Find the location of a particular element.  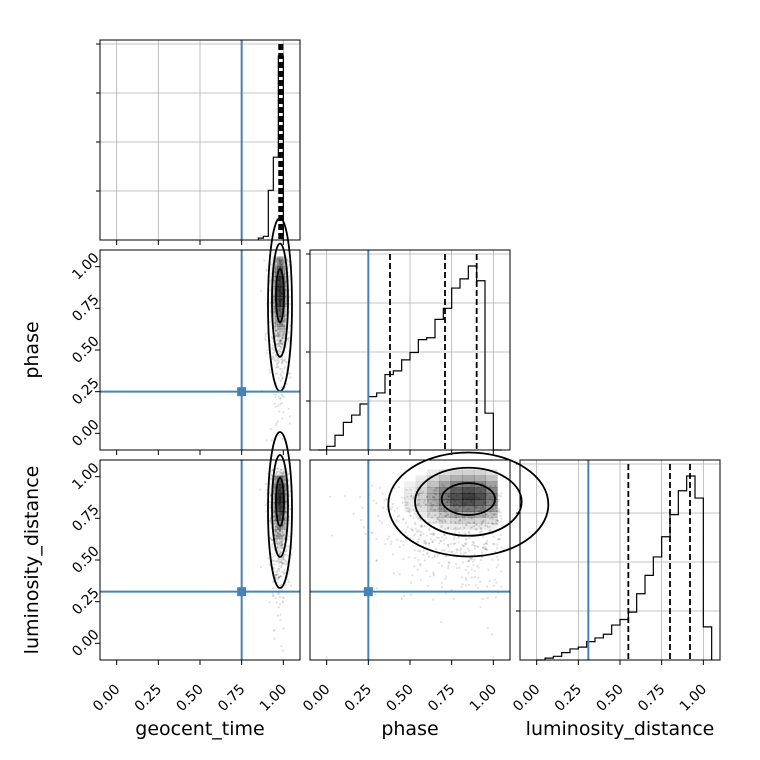

x-tick-label: 1.00 is located at coordinates (693, 698).